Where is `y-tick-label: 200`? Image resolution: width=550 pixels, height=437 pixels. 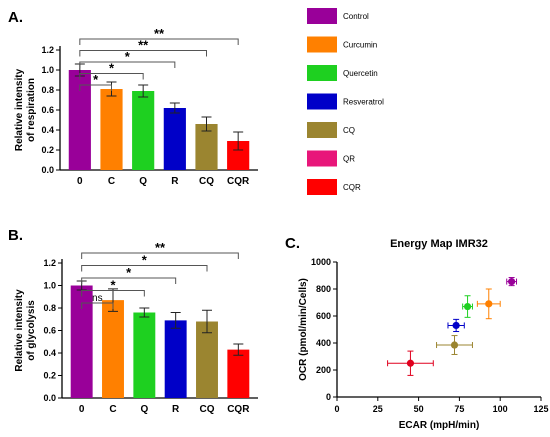
y-tick-label: 200 is located at coordinates (323, 370).